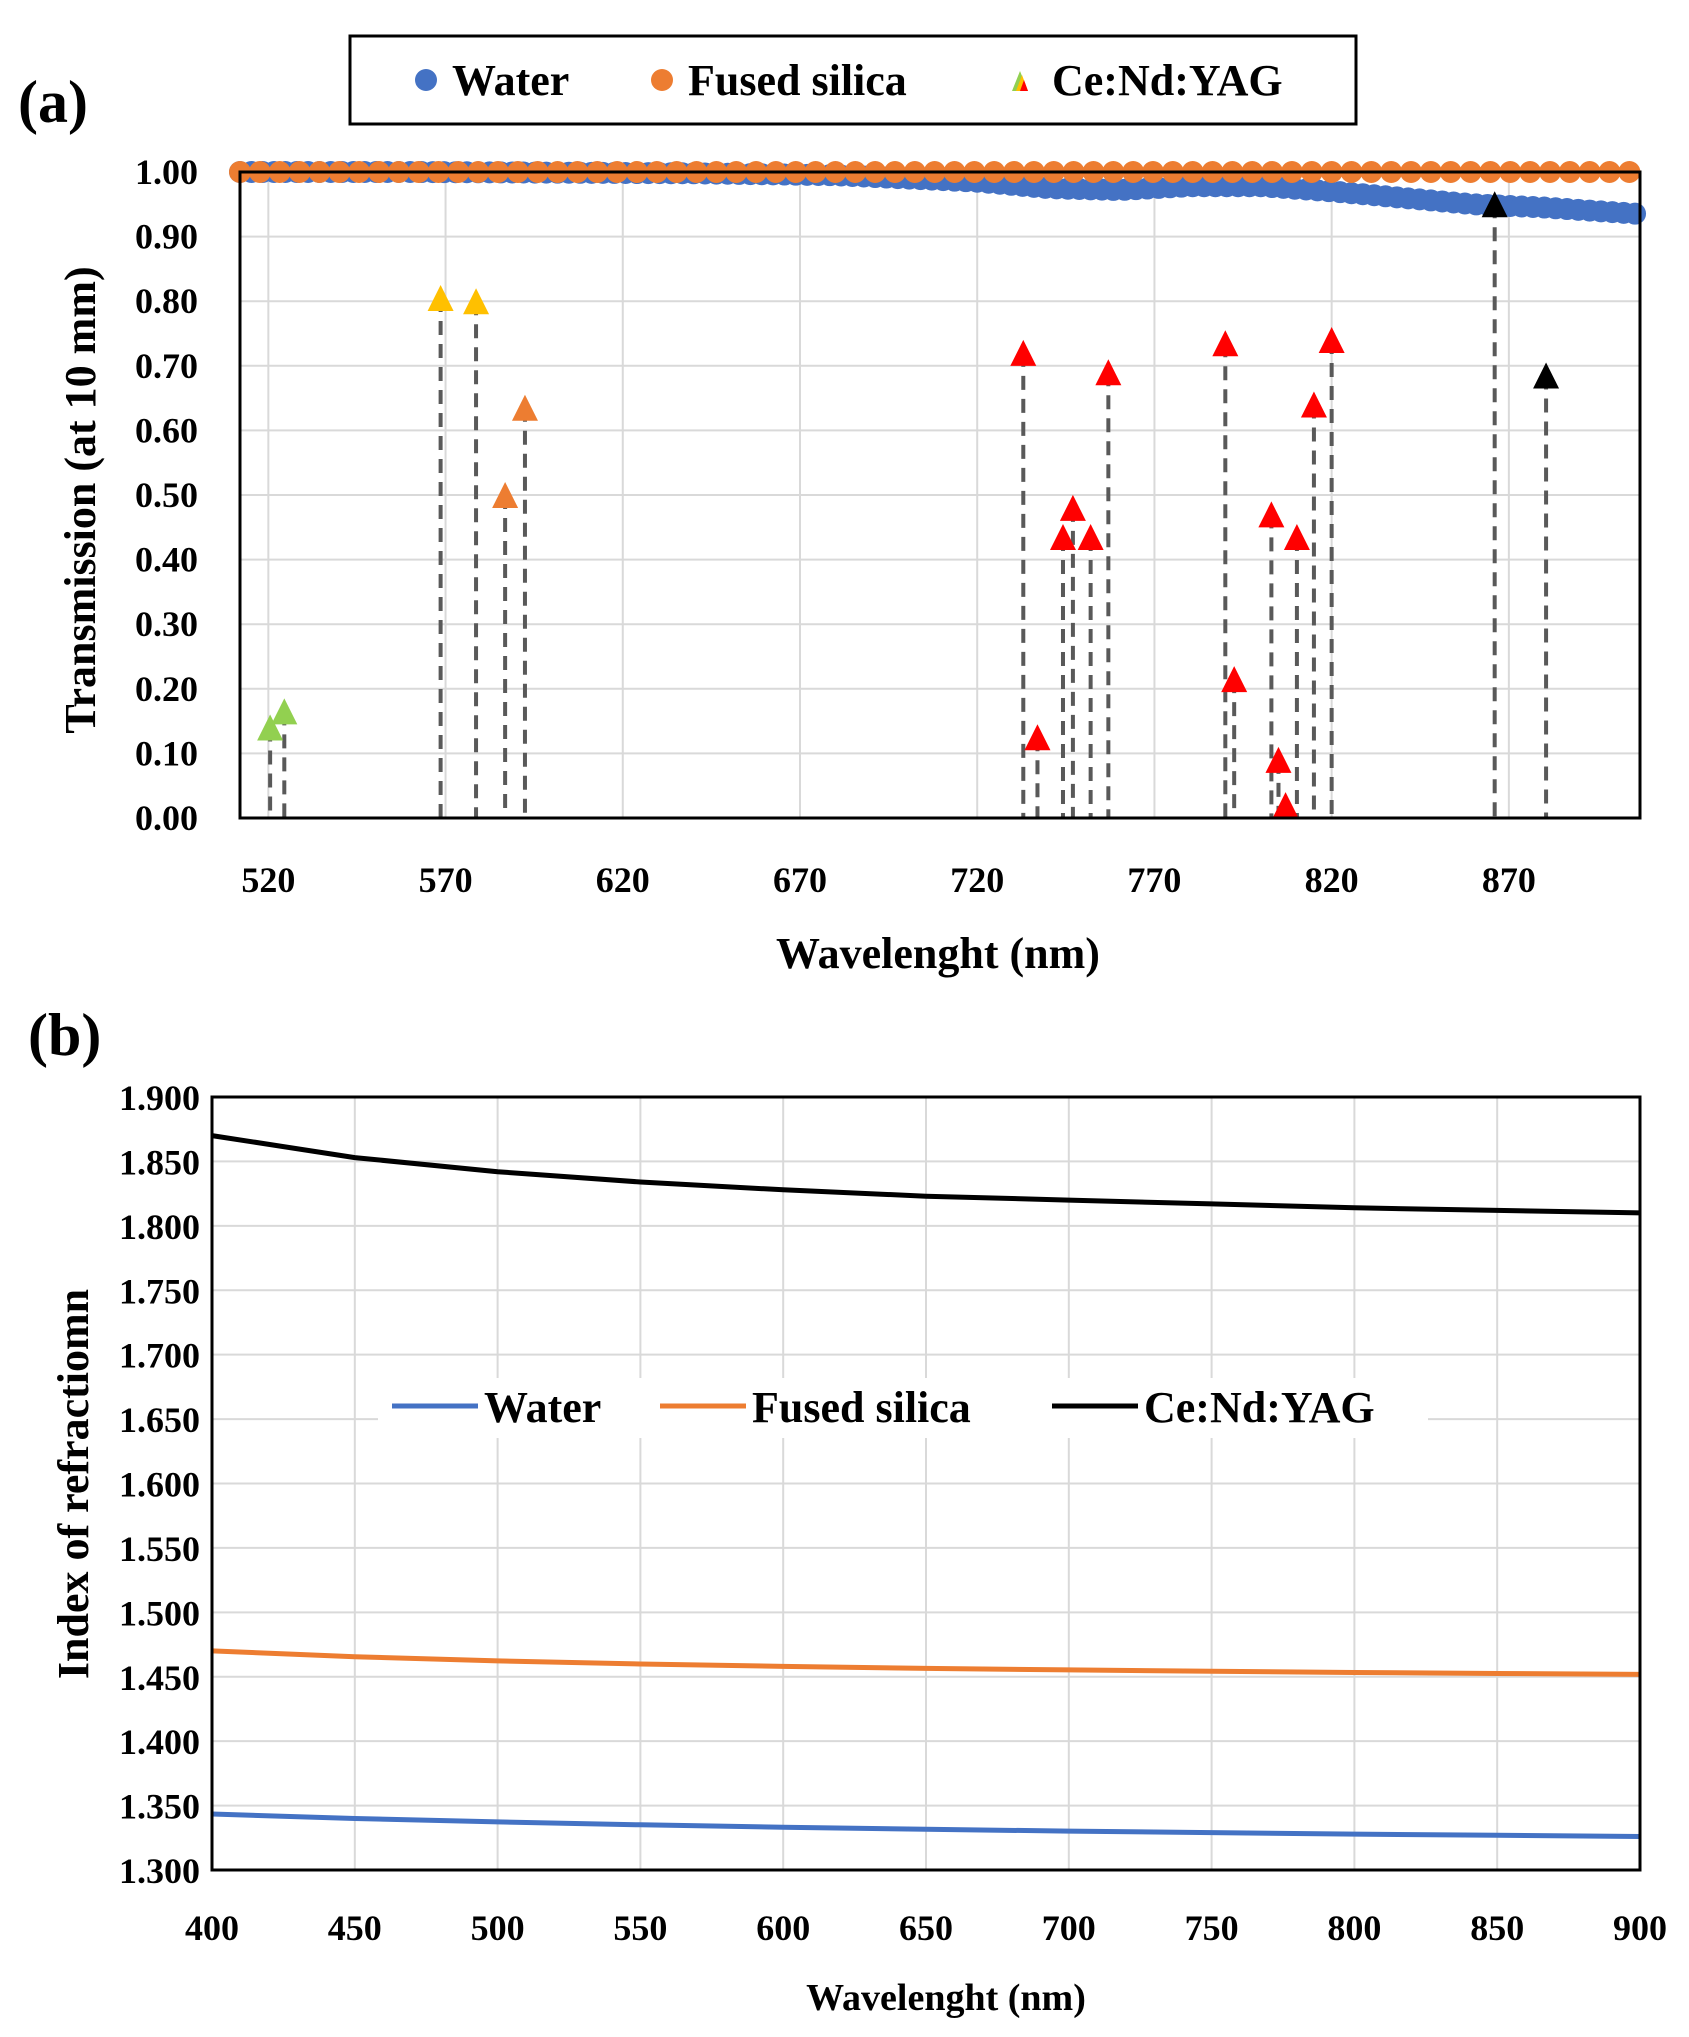  What do you see at coordinates (166, 753) in the screenshot?
I see `y-tick-label: 0.10` at bounding box center [166, 753].